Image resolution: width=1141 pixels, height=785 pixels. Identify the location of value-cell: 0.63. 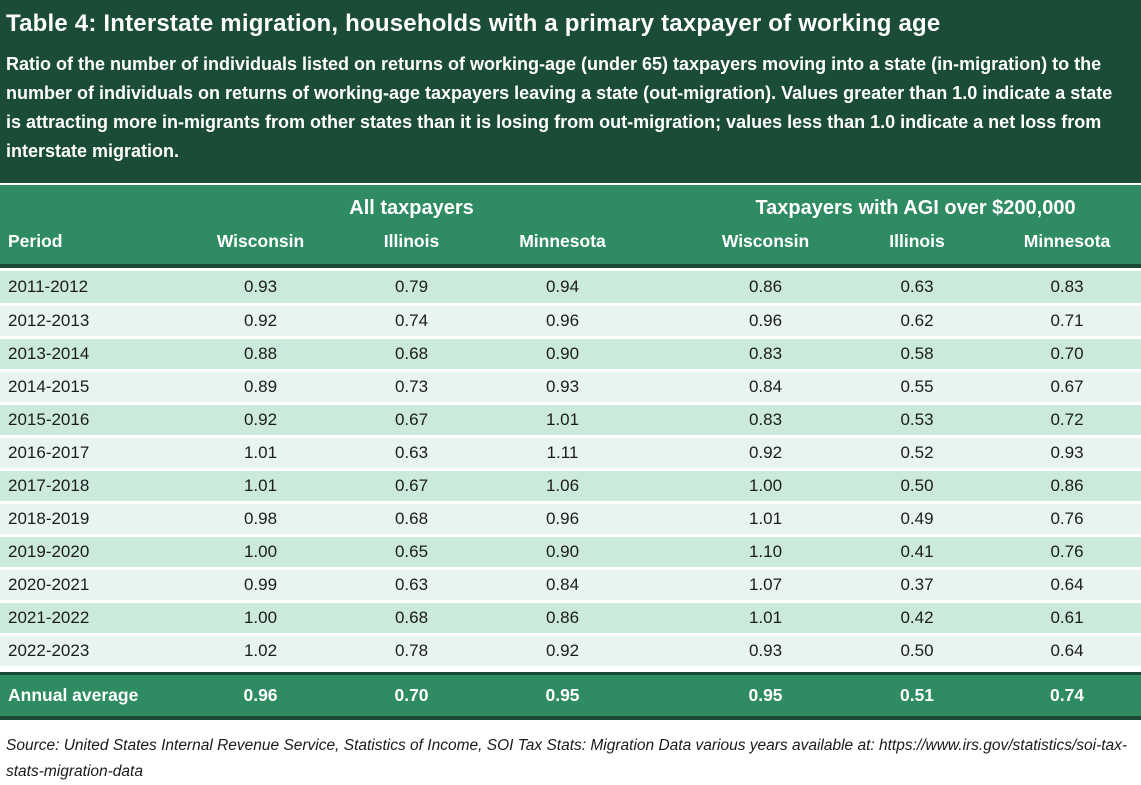
(411, 585).